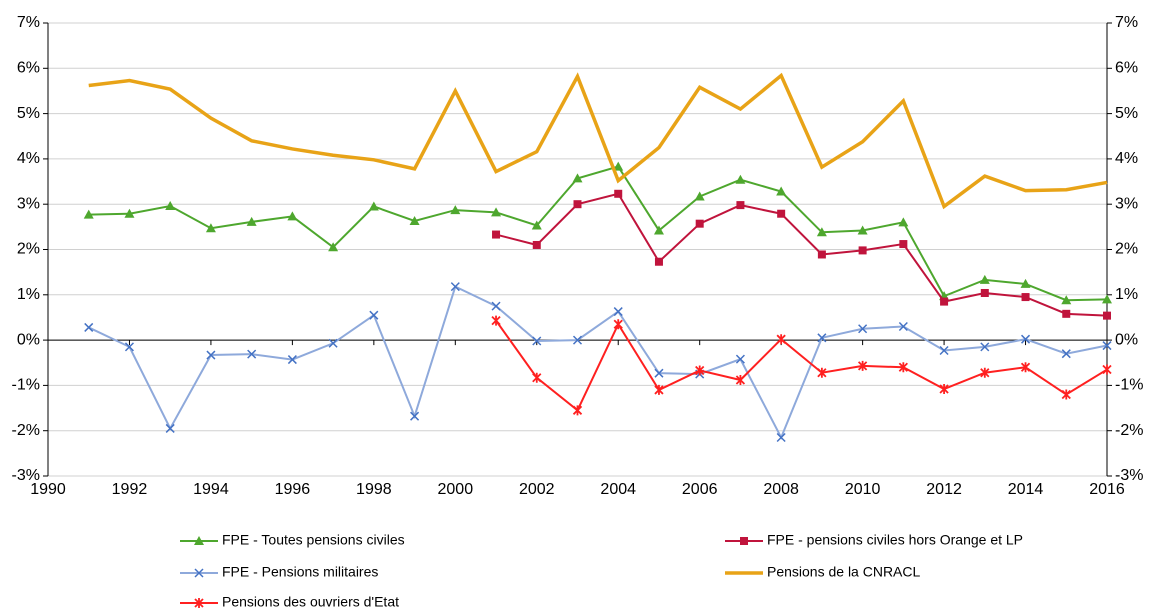  I want to click on x-tick-label: 2010, so click(863, 489).